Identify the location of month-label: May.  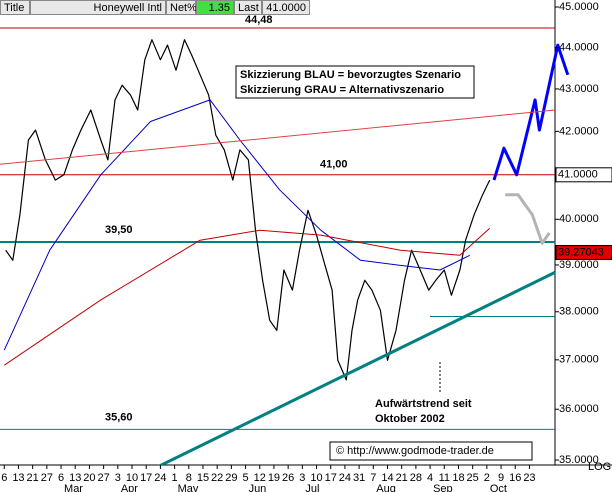
(188, 487).